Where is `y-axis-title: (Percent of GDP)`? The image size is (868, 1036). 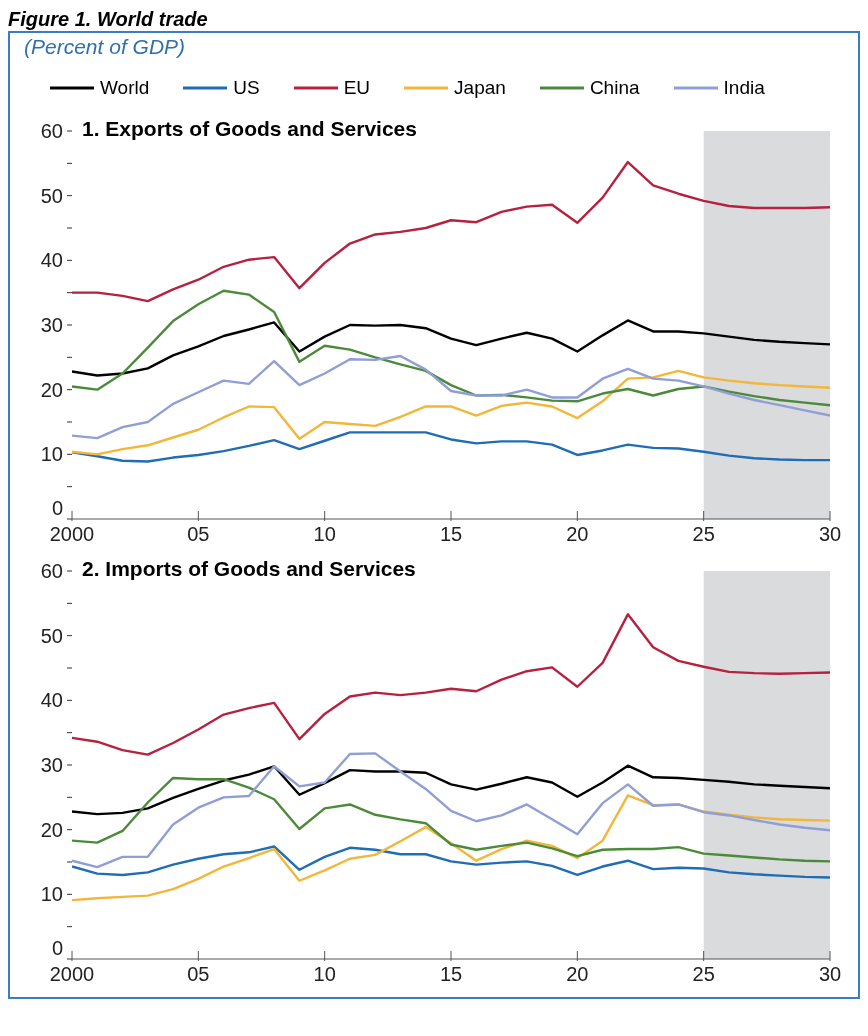 y-axis-title: (Percent of GDP) is located at coordinates (105, 47).